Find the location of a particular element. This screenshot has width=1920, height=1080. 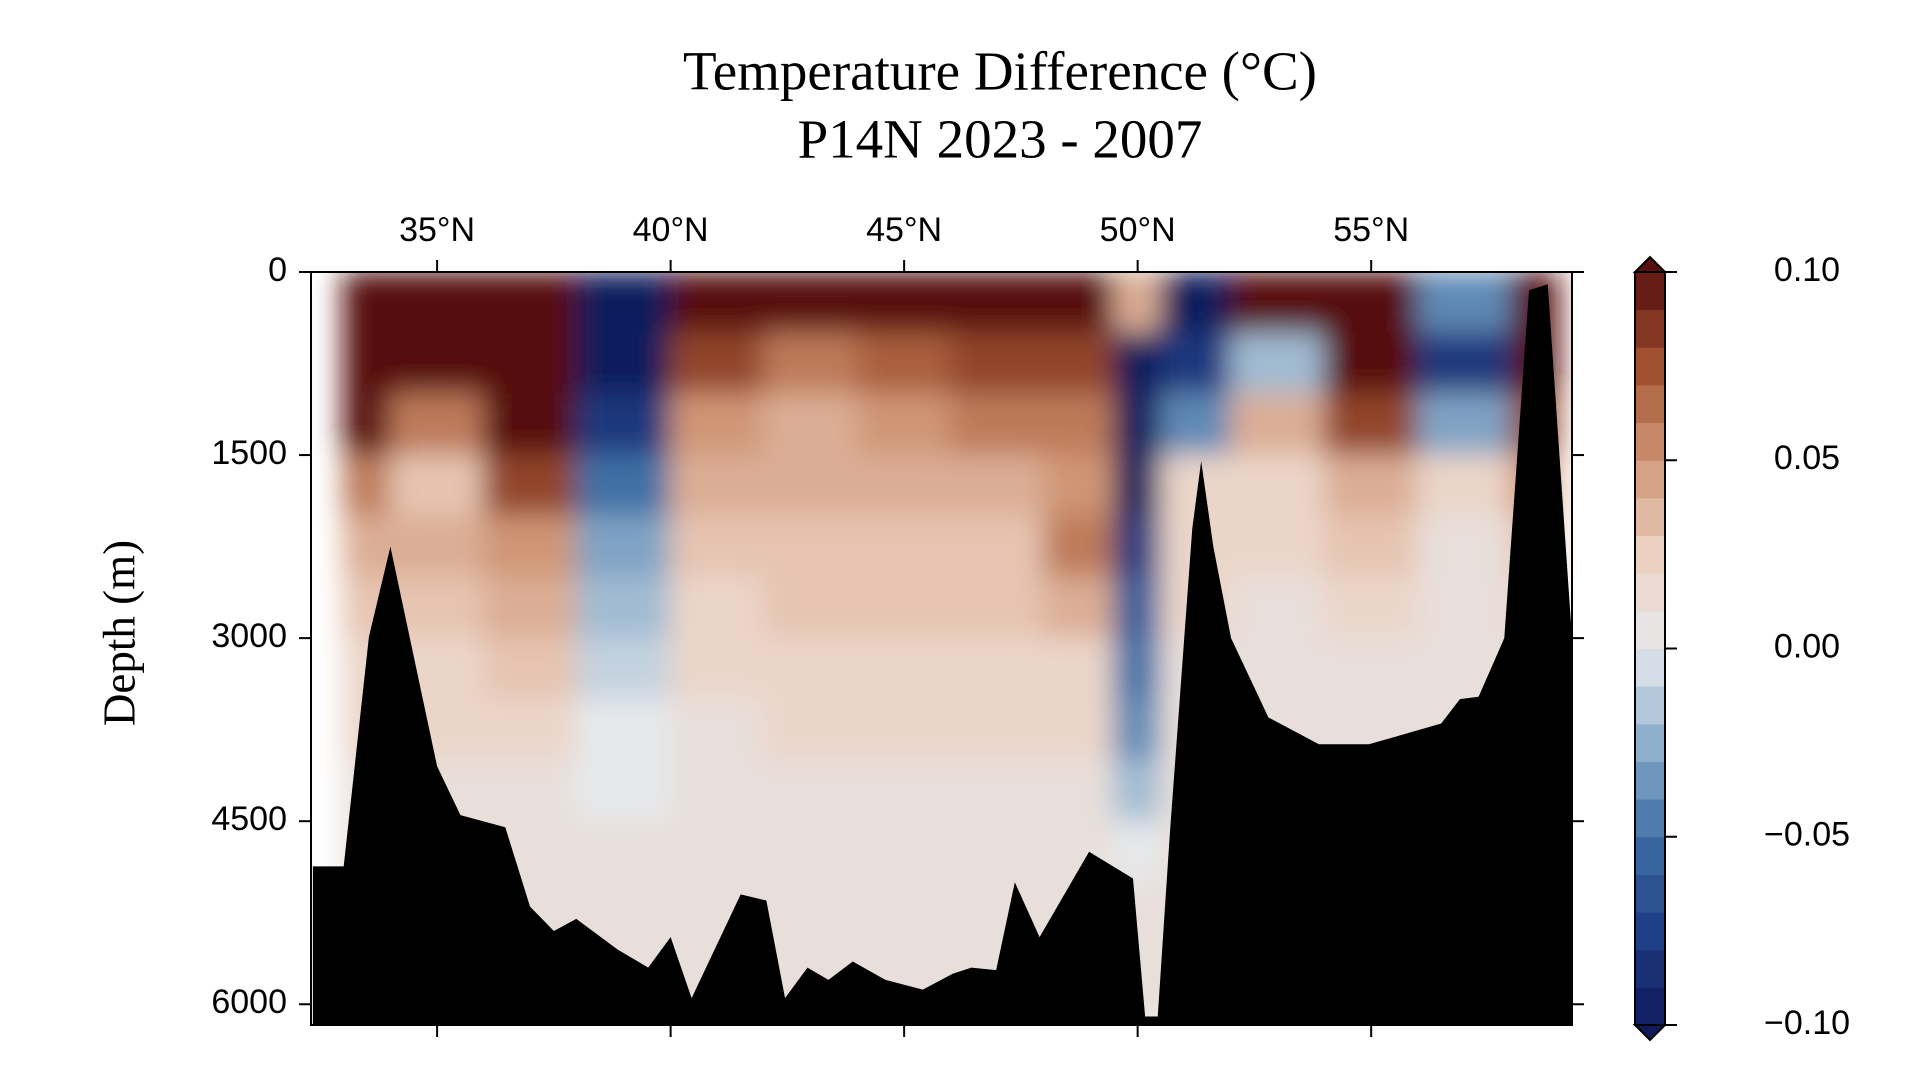

y-tick-label: 6000 is located at coordinates (249, 1002).